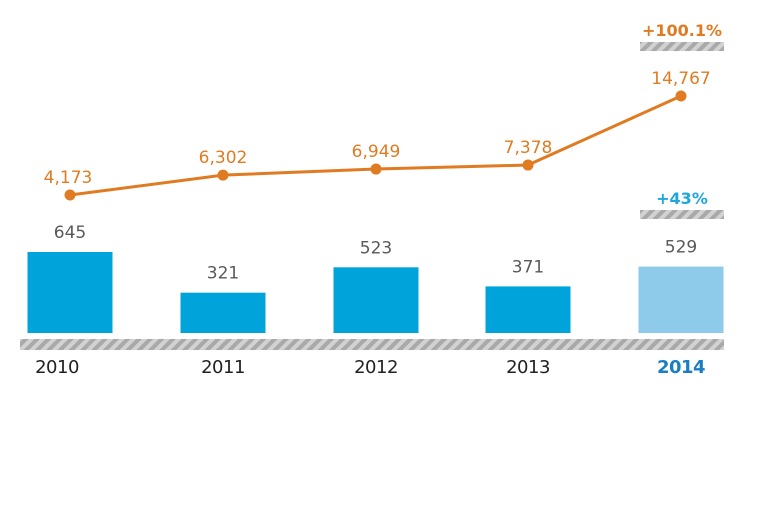 The width and height of the screenshot is (760, 529). I want to click on x-tick-label-2010: 2010, so click(57, 367).